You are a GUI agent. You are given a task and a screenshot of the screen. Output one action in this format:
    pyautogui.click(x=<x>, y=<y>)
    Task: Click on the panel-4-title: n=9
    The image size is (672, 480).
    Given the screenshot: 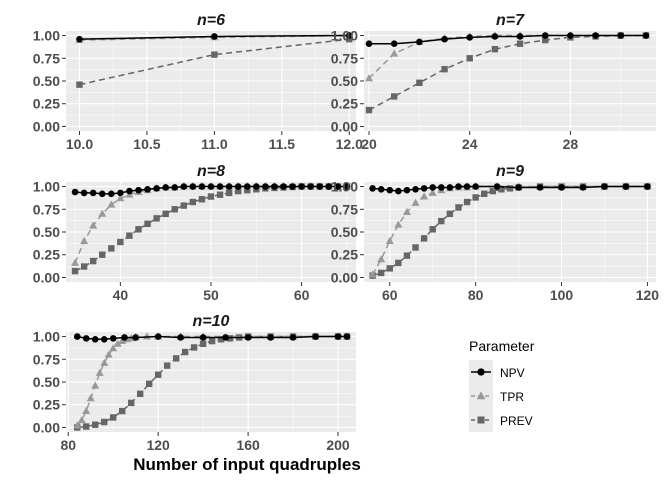 What is the action you would take?
    pyautogui.click(x=510, y=171)
    